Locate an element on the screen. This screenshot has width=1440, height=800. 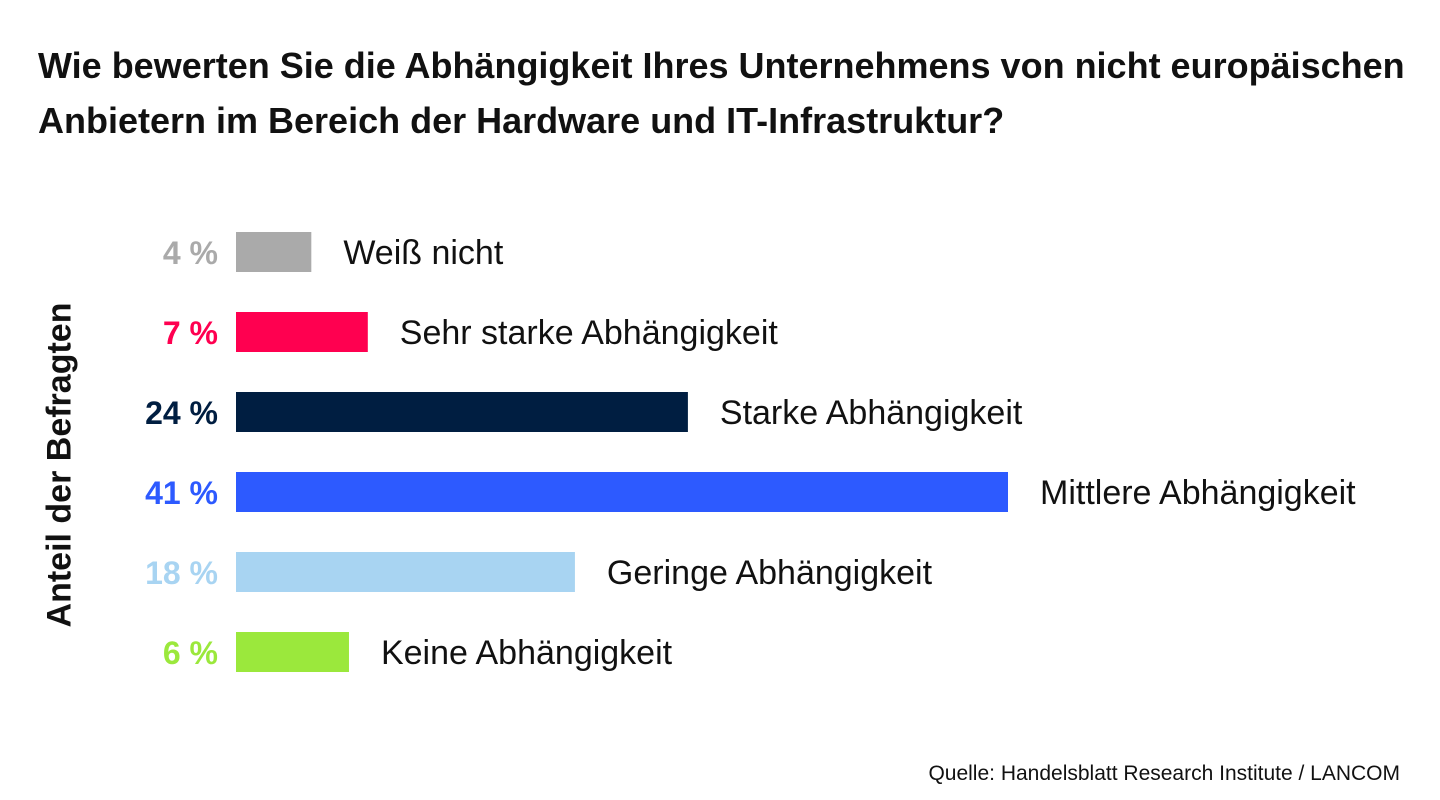
category-label: Starke Abhängigkeit is located at coordinates (871, 413).